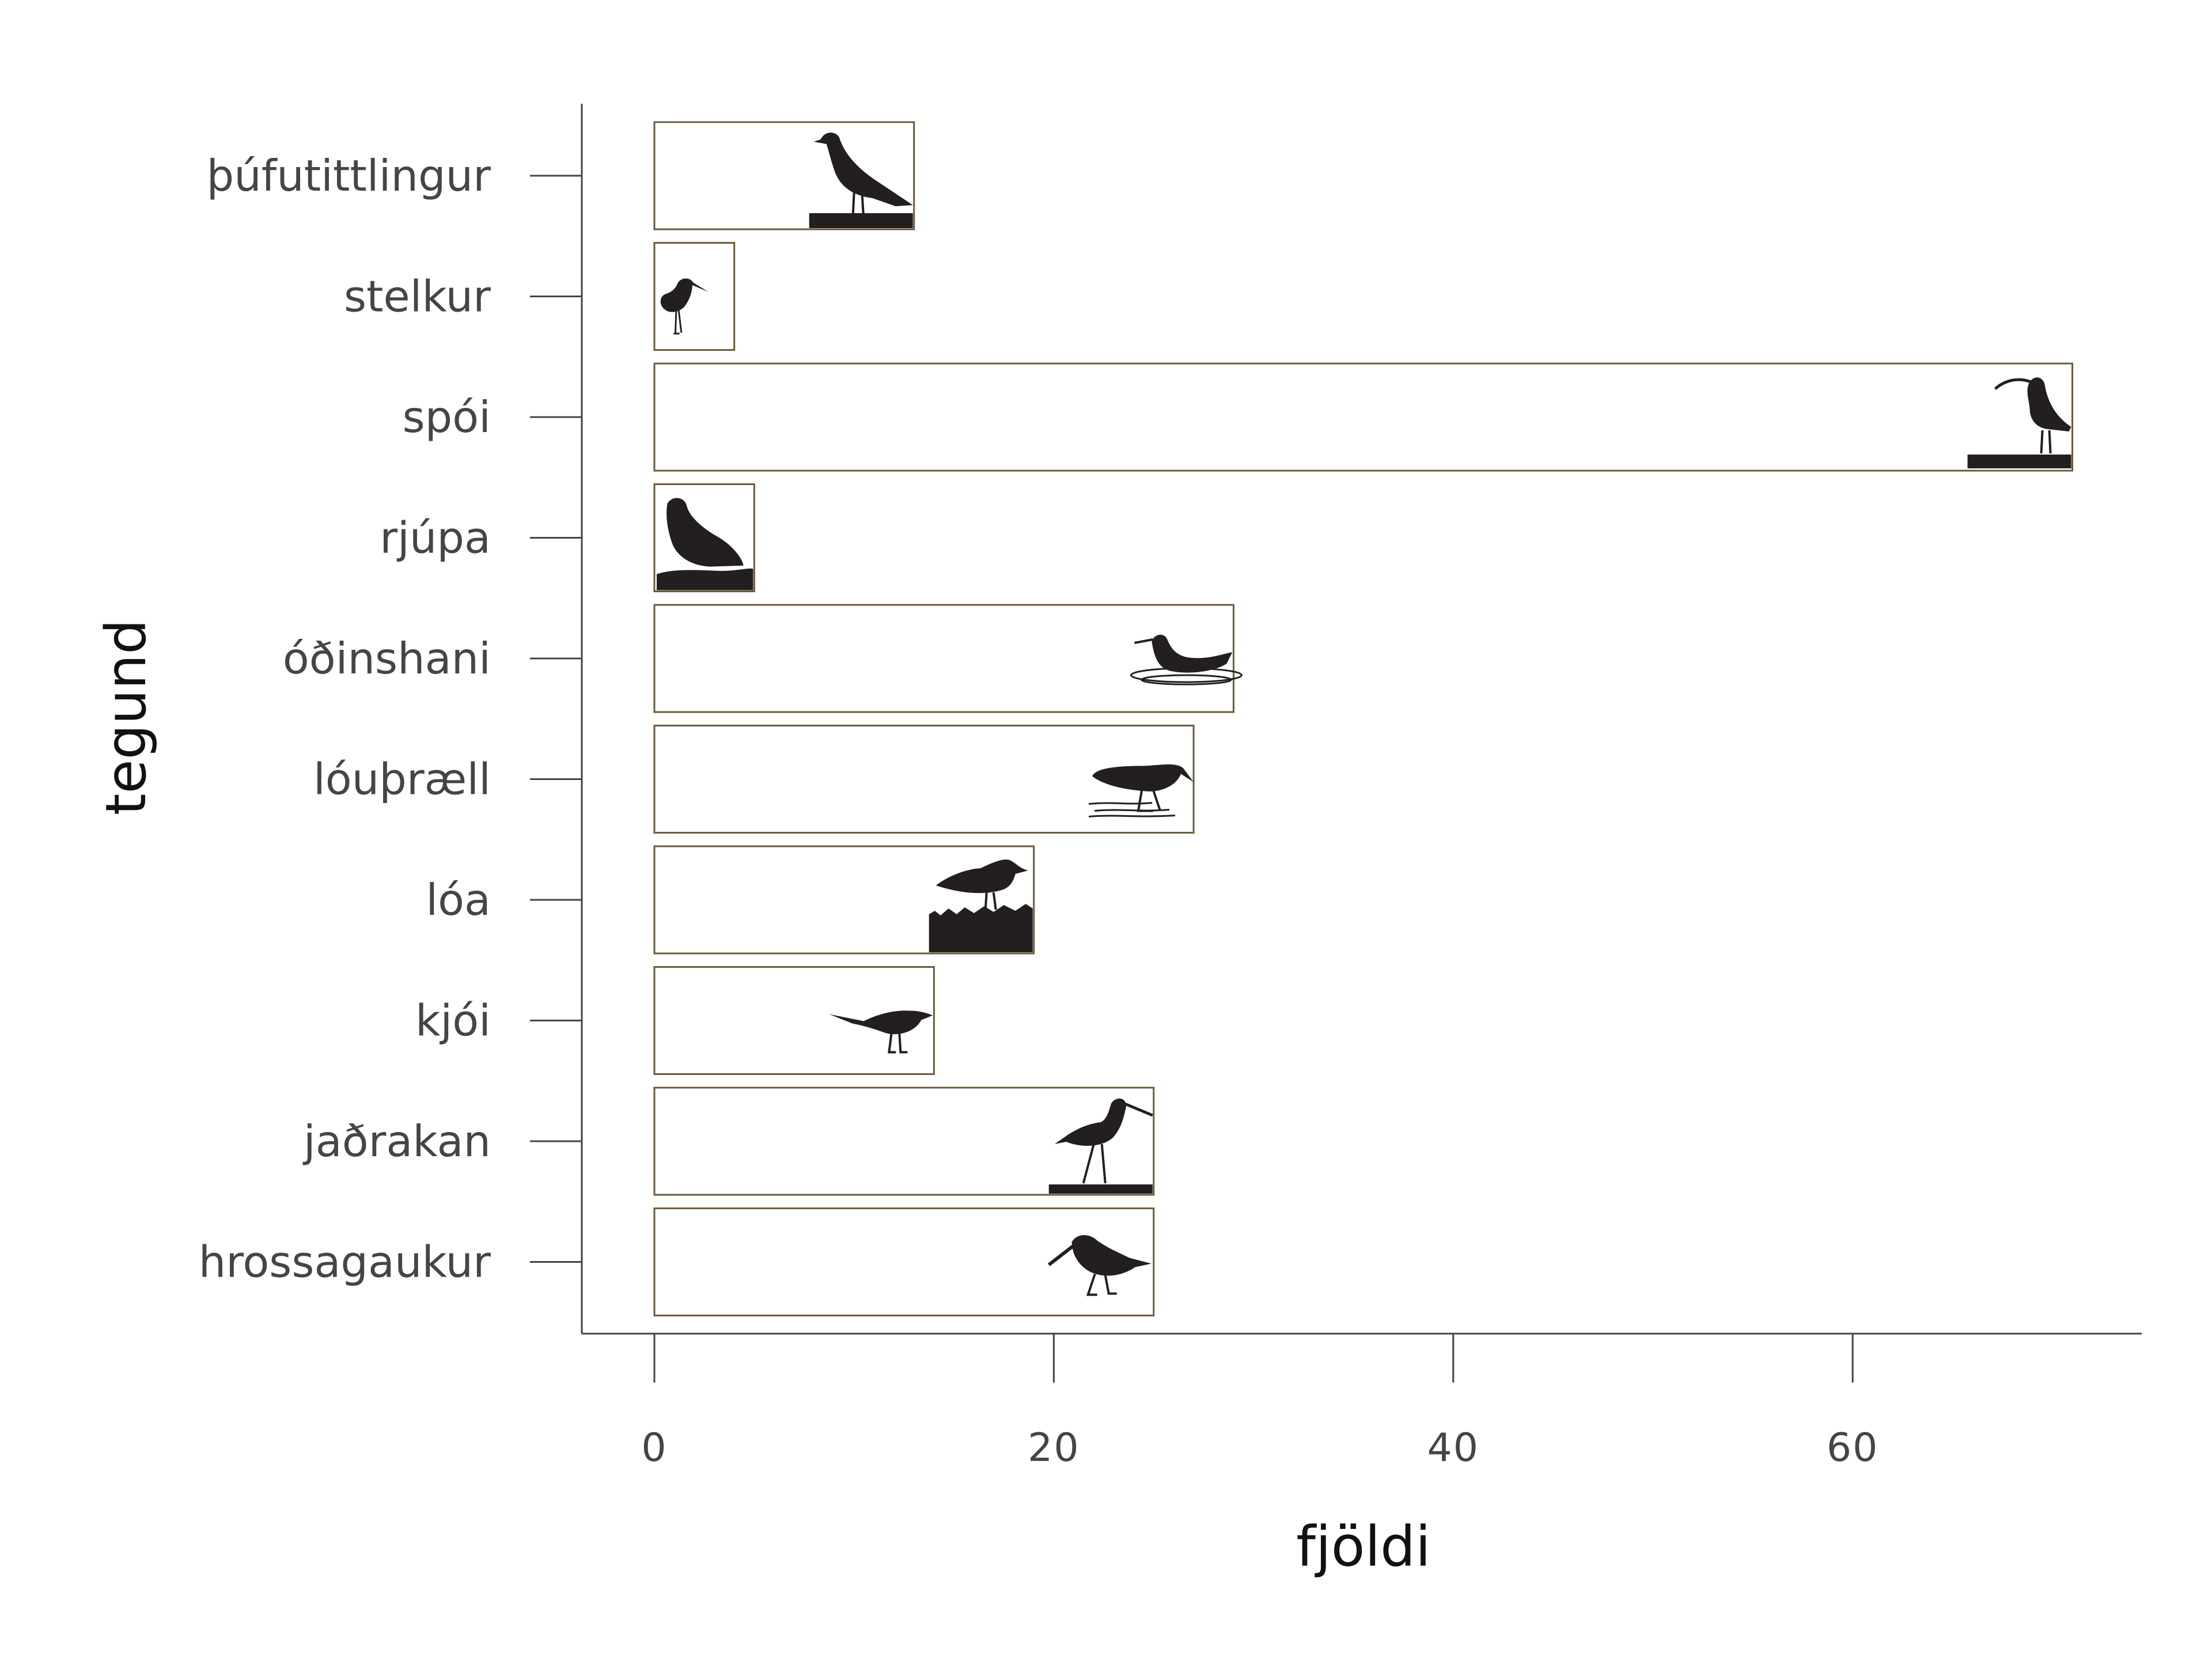 The height and width of the screenshot is (1662, 2212). I want to click on y-tick-label: spói, so click(447, 417).